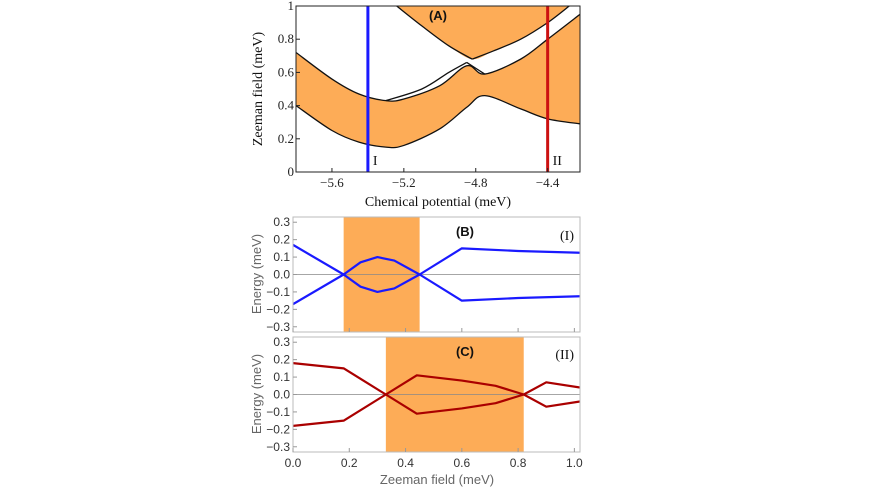  What do you see at coordinates (437, 479) in the screenshot?
I see `panel-c-xlabel: Zeeman field (meV)` at bounding box center [437, 479].